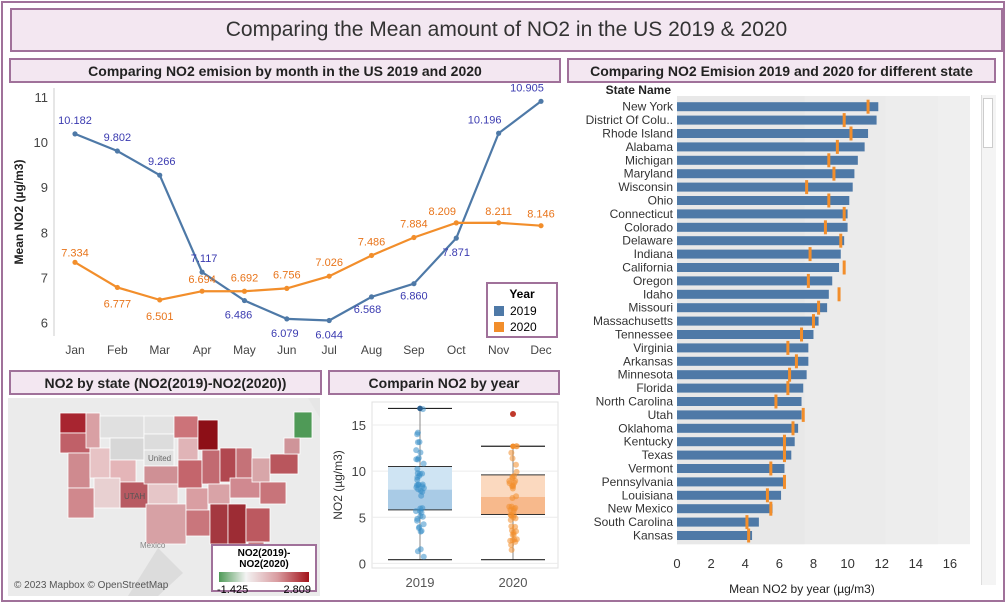  Describe the element at coordinates (634, 522) in the screenshot. I see `bar-category-label: South Carolina` at that location.